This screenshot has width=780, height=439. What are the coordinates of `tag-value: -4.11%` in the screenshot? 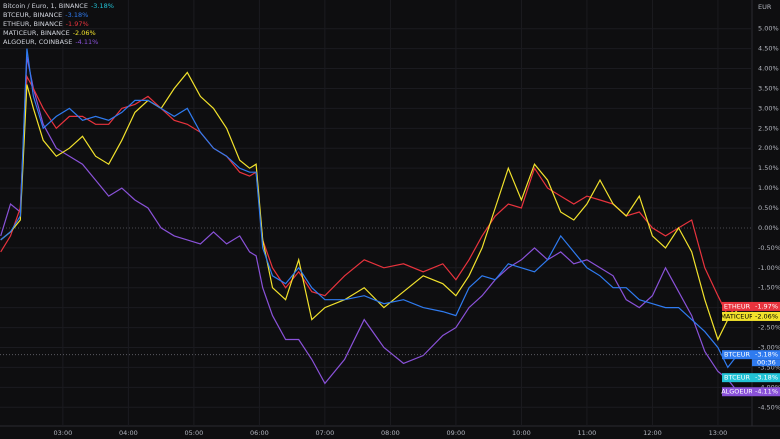 It's located at (766, 392).